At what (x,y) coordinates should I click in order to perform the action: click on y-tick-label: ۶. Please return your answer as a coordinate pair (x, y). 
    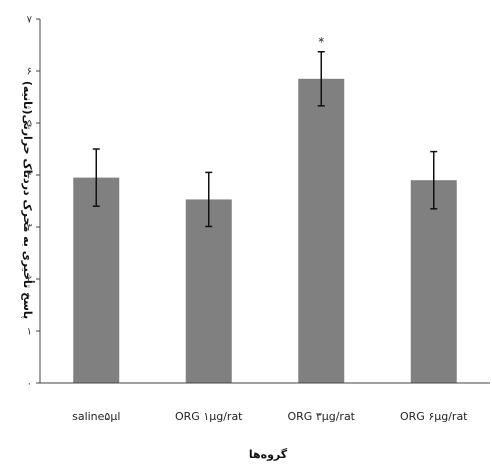
    Looking at the image, I should click on (29, 72).